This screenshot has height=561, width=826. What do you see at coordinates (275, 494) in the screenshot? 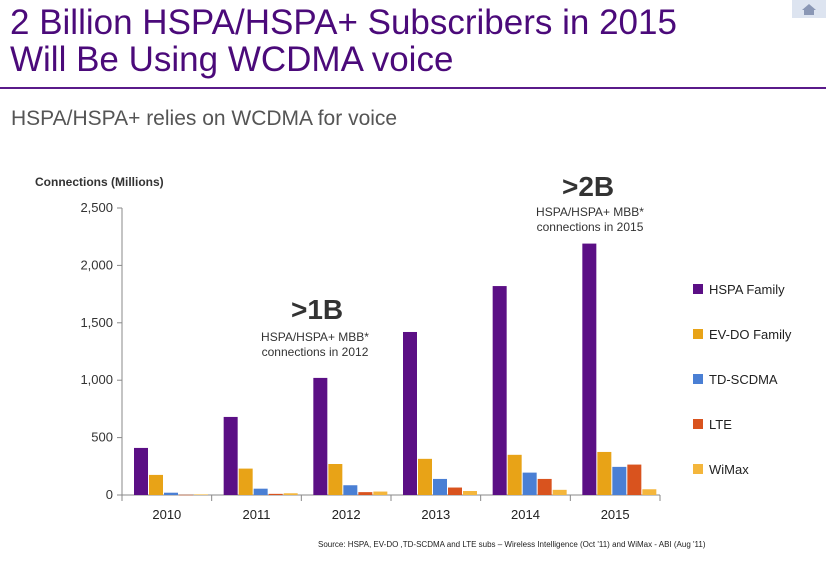
I see `bar-lte-2011` at bounding box center [275, 494].